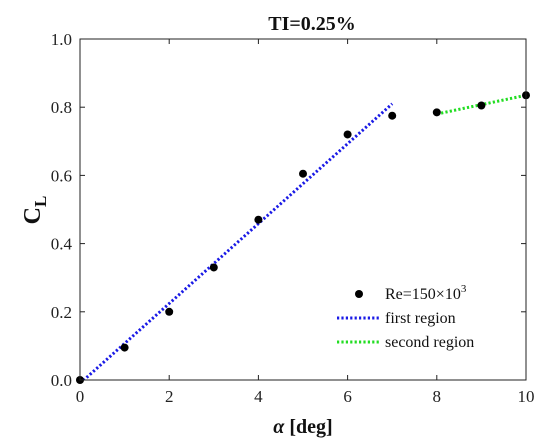  What do you see at coordinates (279, 427) in the screenshot?
I see `x-axis-symbol: α` at bounding box center [279, 427].